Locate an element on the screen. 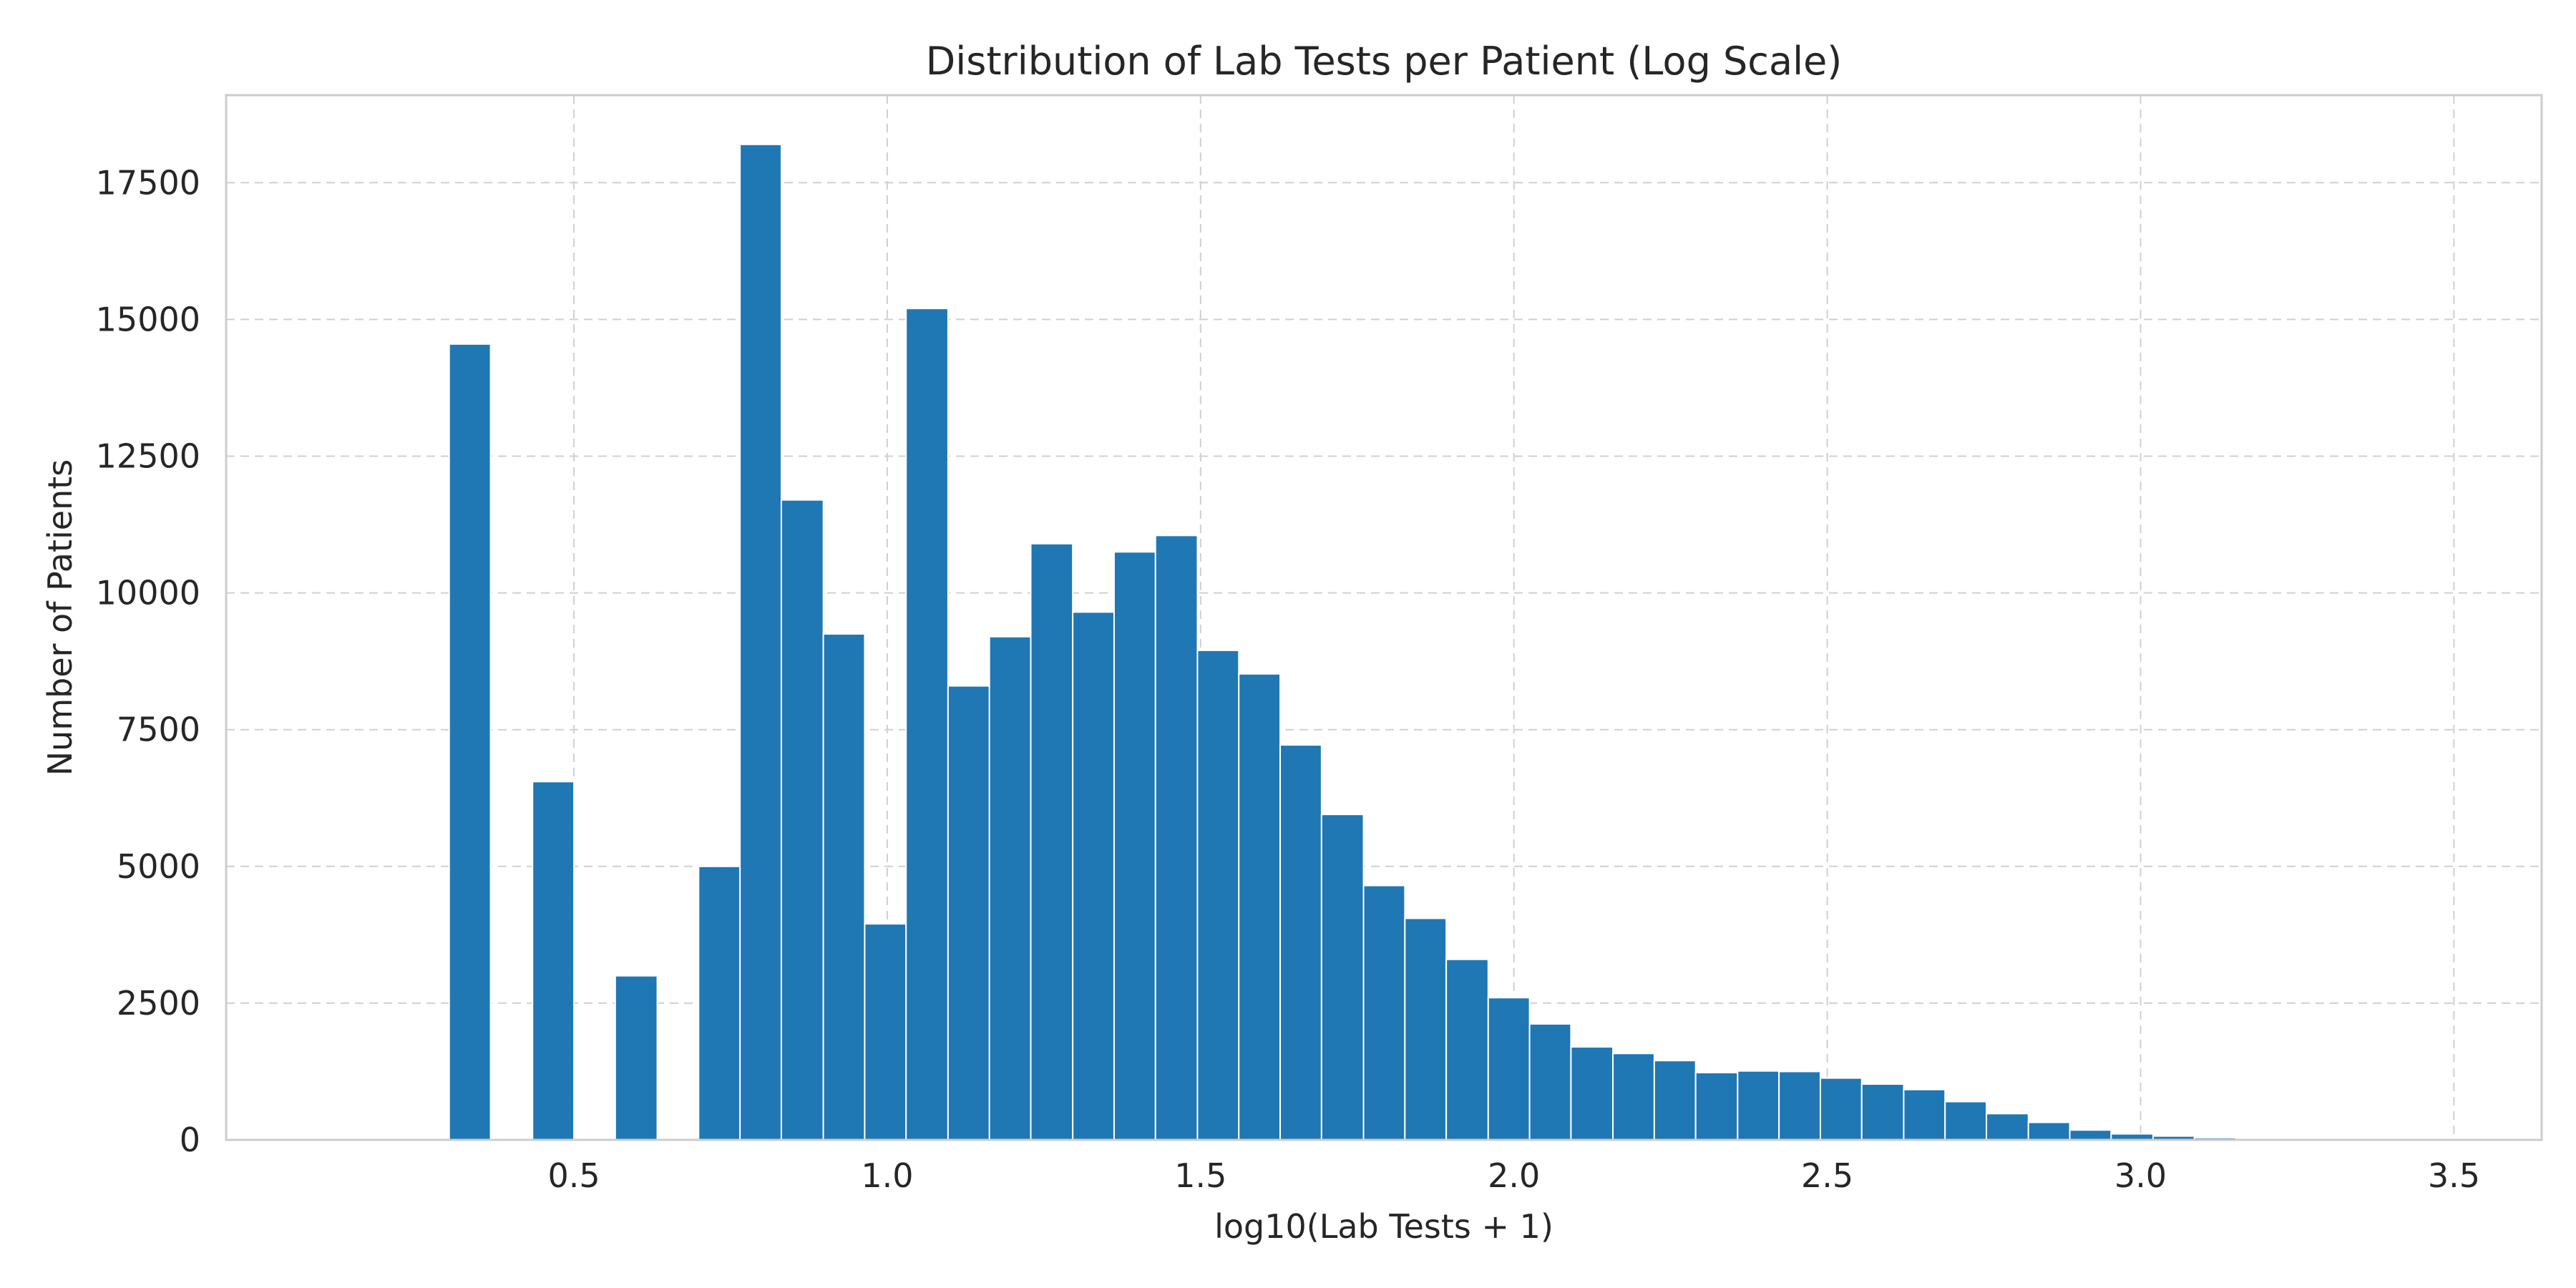  y-tick-label: 15000 is located at coordinates (148, 319).